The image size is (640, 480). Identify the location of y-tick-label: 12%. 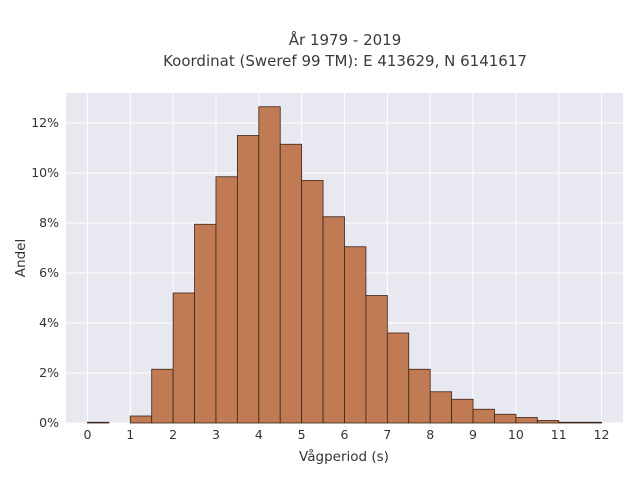
(45, 122).